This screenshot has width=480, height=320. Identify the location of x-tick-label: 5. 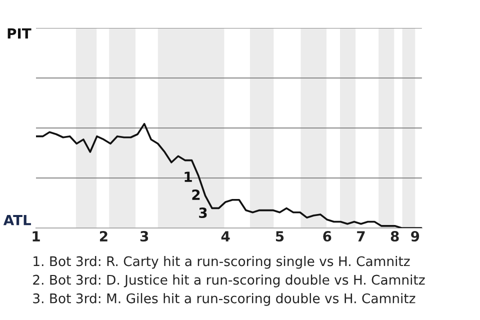
(280, 236).